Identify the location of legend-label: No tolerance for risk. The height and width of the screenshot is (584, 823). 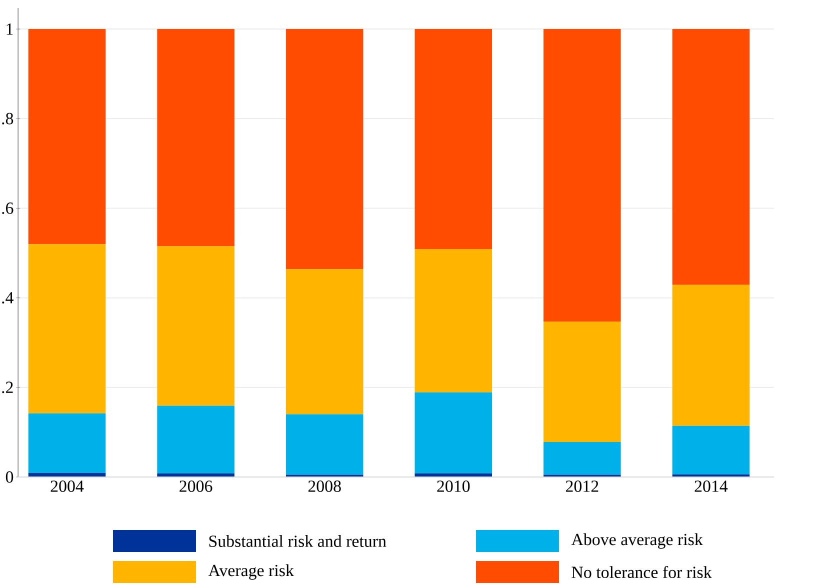
(642, 572).